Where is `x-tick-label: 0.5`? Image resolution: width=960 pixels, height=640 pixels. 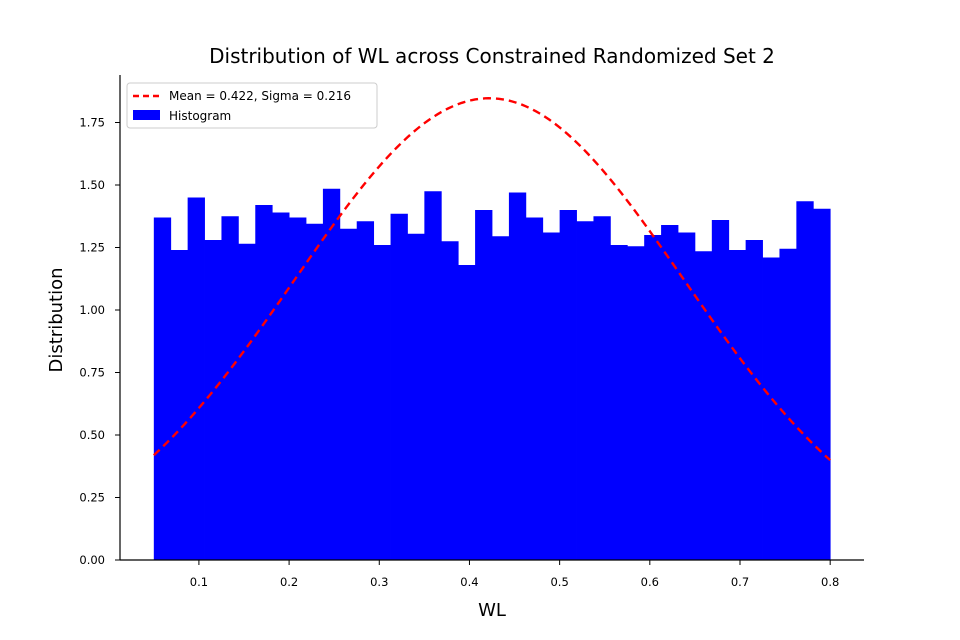 x-tick-label: 0.5 is located at coordinates (559, 582).